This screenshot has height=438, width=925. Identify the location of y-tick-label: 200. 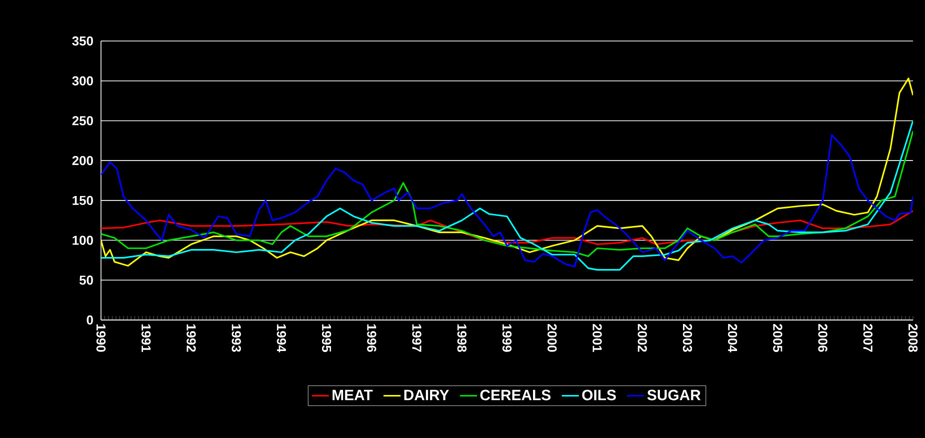
(82, 161).